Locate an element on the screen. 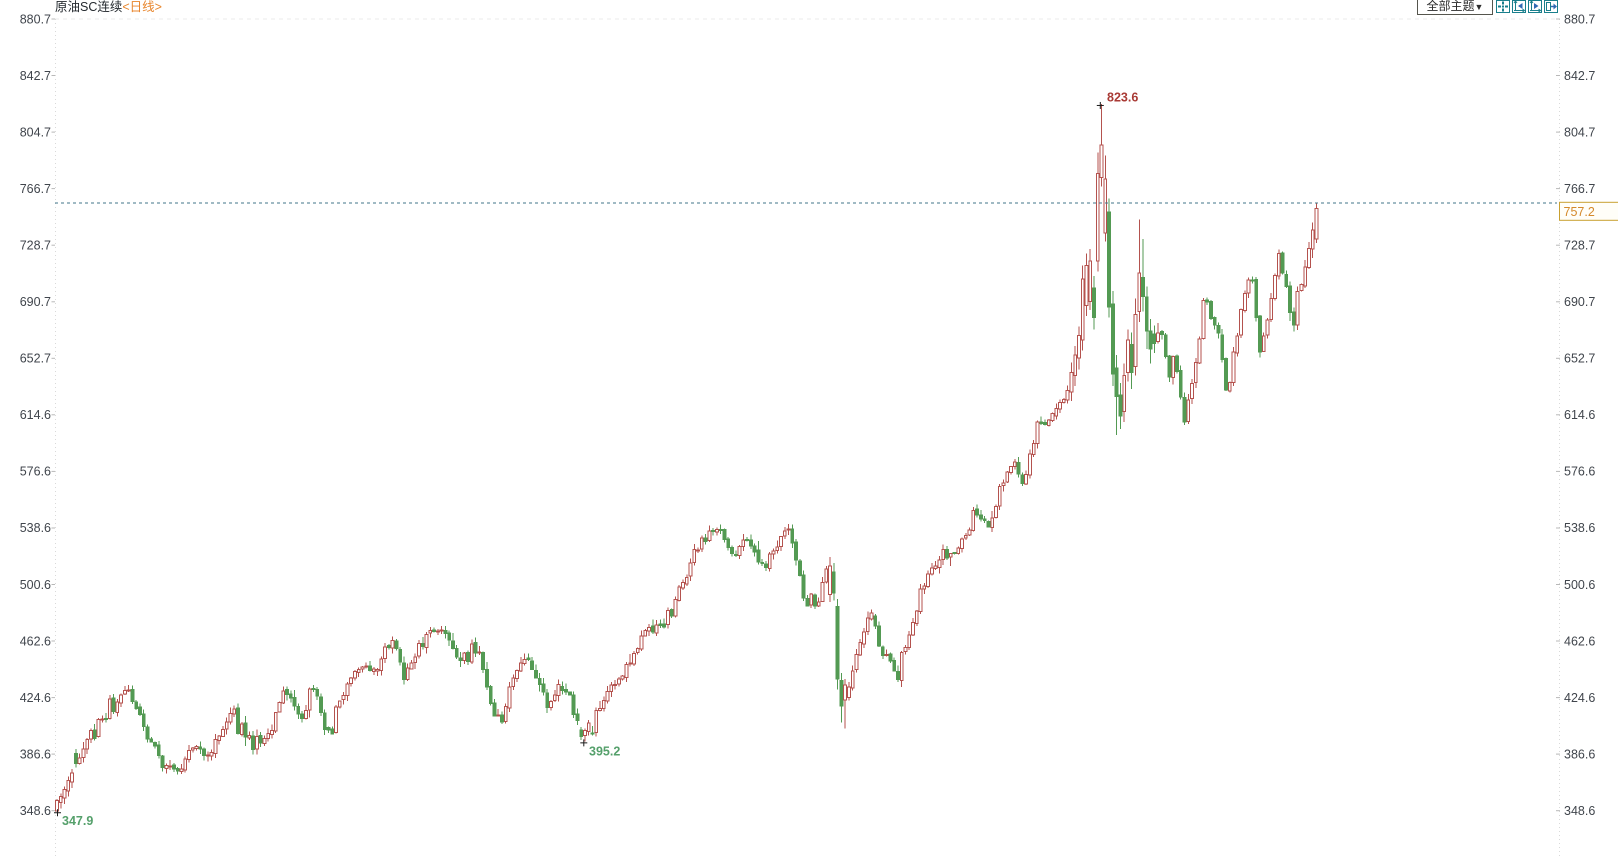 Image resolution: width=1618 pixels, height=858 pixels. svg-text: 823.6 is located at coordinates (1122, 98).